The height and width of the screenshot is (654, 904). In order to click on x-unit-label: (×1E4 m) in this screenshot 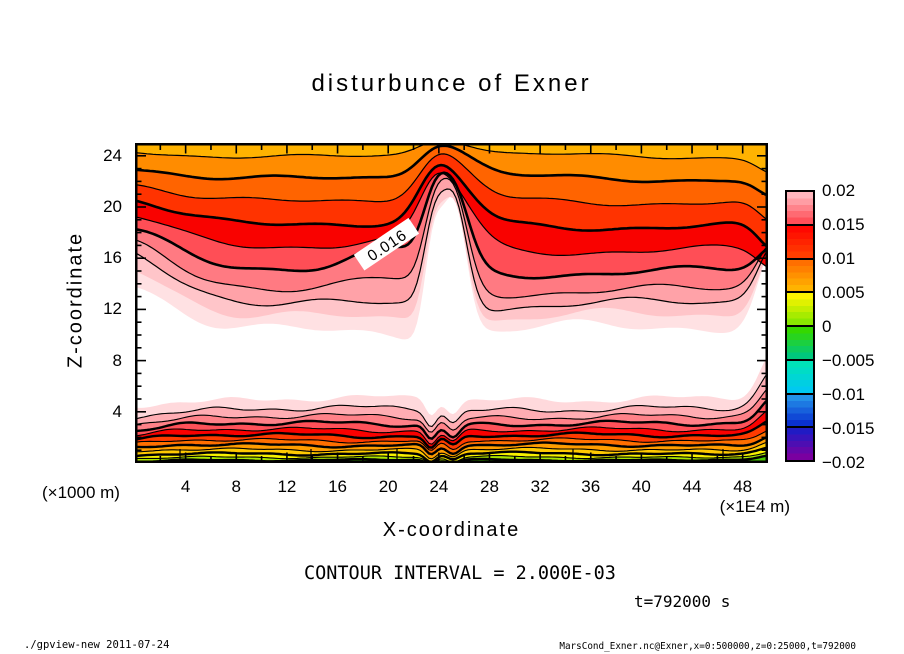, I will do `click(754, 506)`.